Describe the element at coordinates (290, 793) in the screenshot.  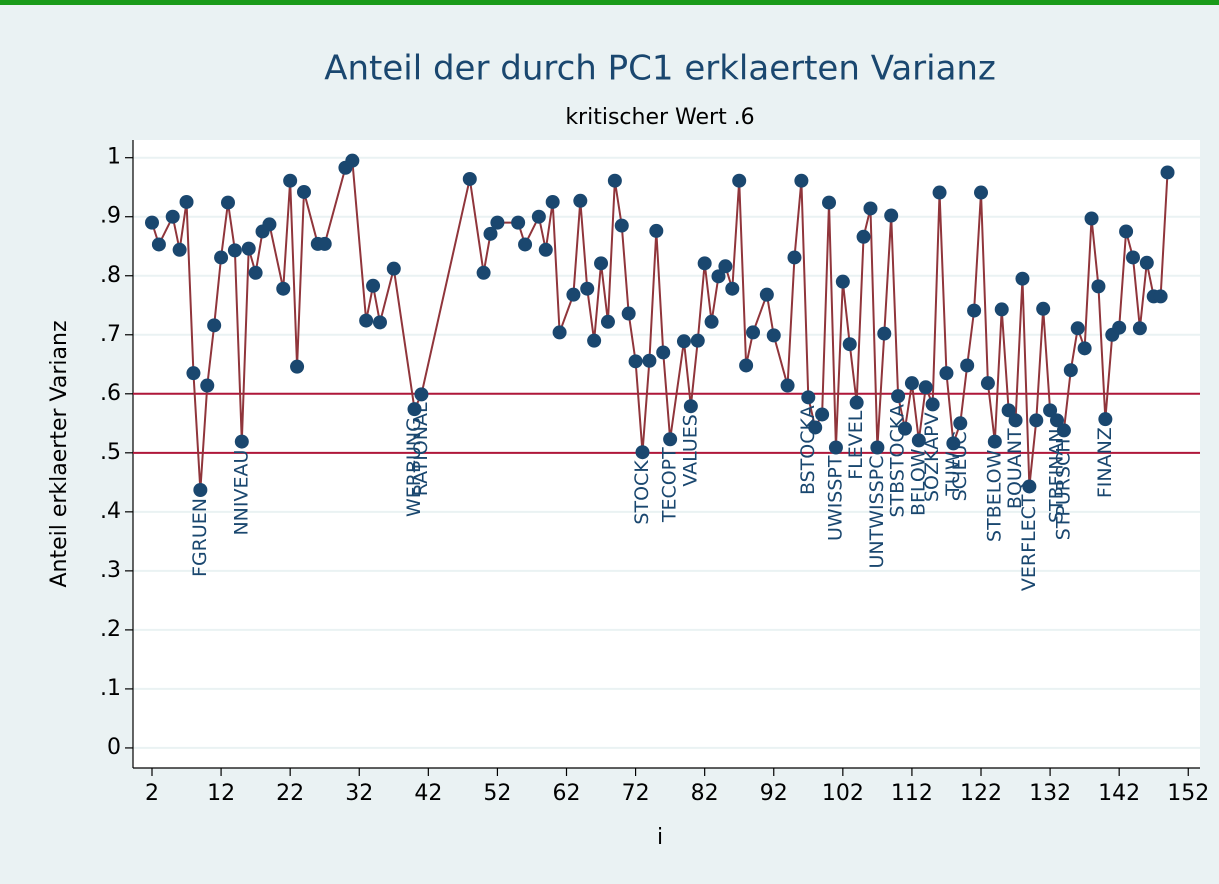
I see `x-tick-label: 22` at that location.